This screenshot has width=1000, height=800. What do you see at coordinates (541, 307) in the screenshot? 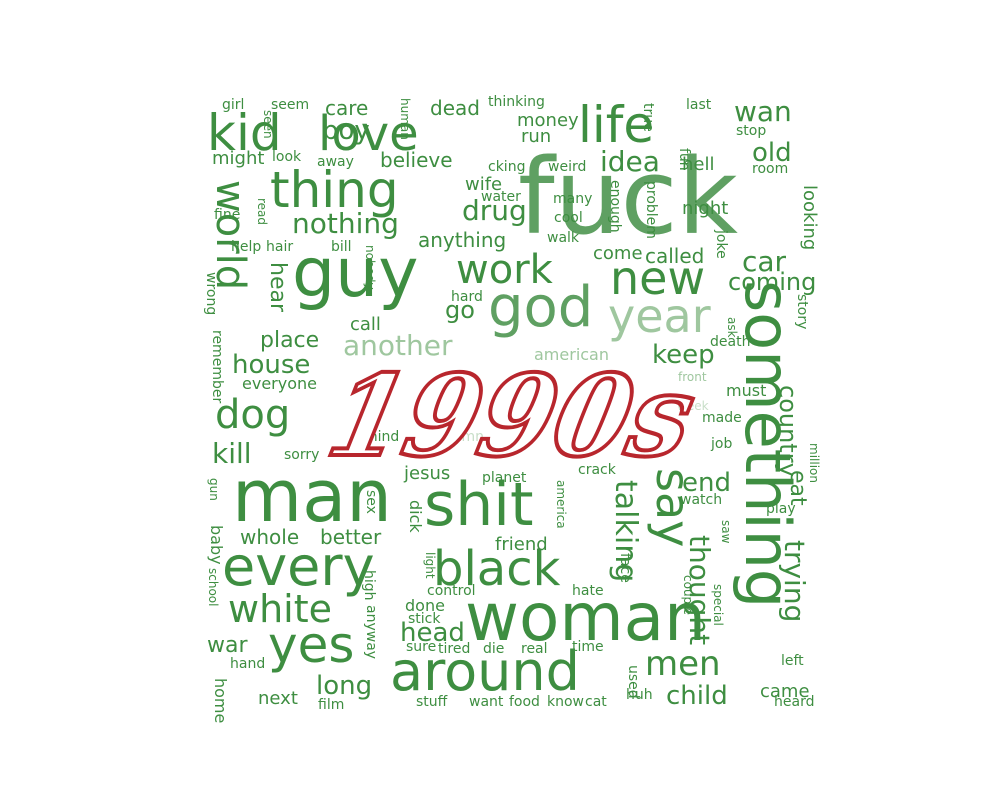
I see `word-god: god` at bounding box center [541, 307].